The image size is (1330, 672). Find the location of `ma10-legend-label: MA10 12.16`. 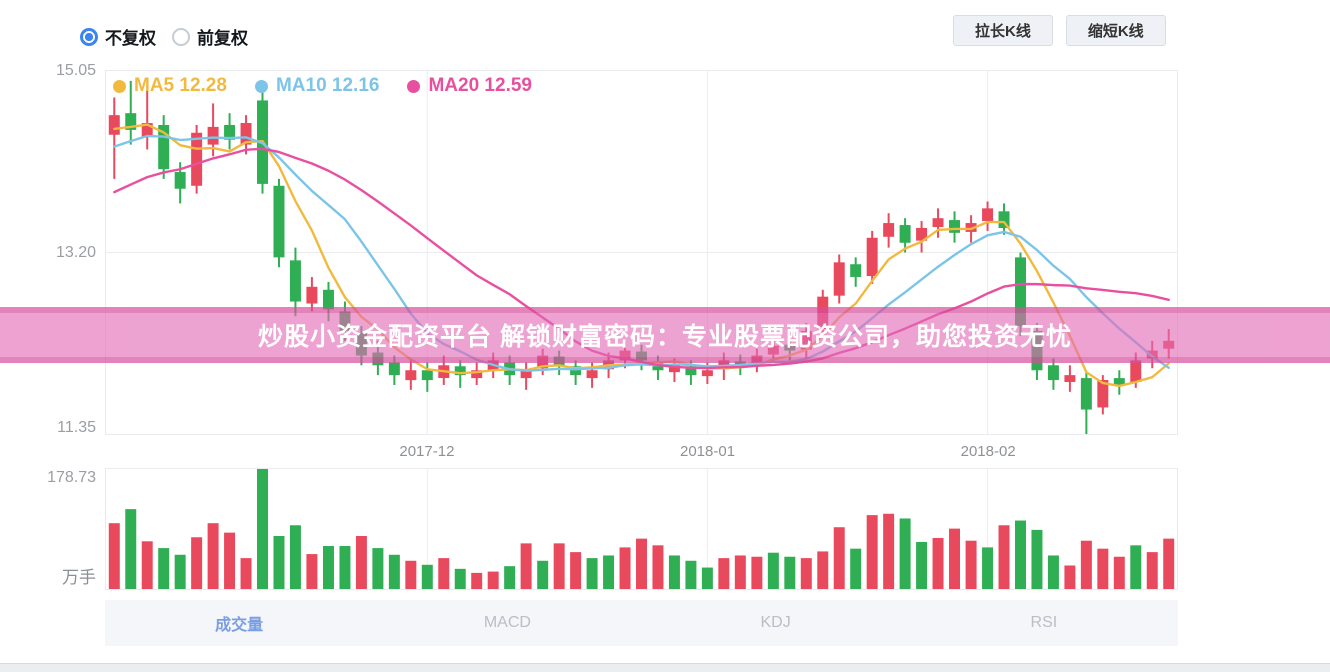

ma10-legend-label: MA10 12.16 is located at coordinates (327, 85).